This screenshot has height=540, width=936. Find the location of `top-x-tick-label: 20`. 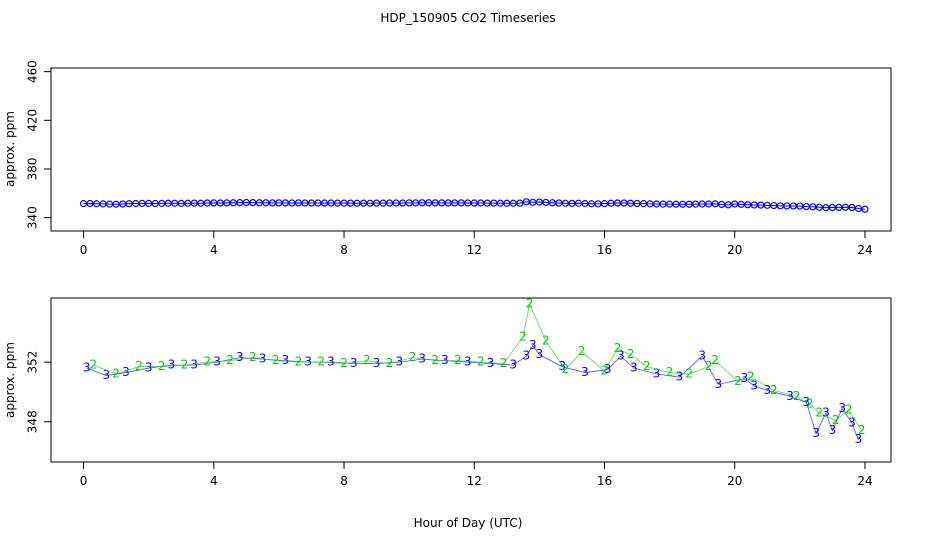

top-x-tick-label: 20 is located at coordinates (734, 250).